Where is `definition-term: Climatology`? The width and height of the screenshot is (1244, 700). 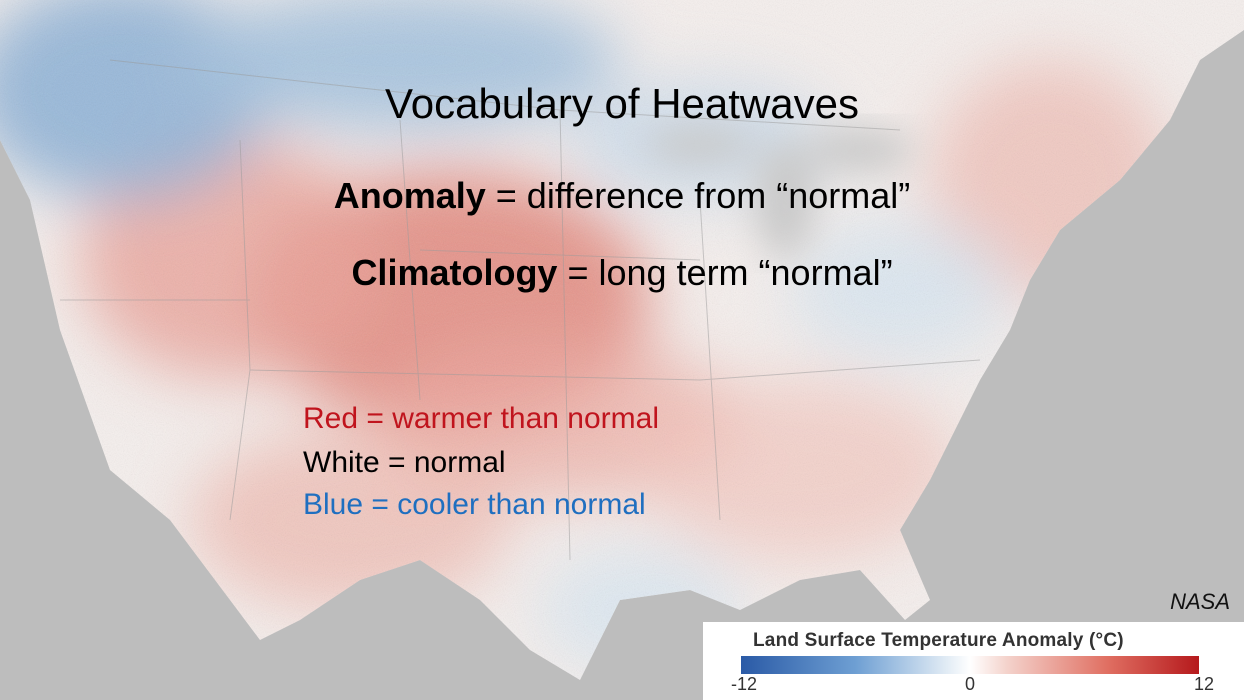 definition-term: Climatology is located at coordinates (454, 272).